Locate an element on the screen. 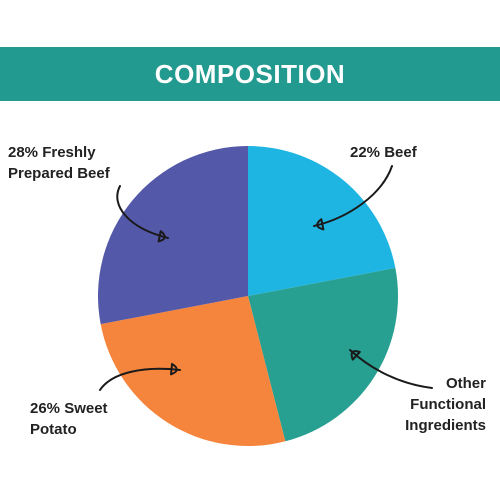  arrow-beef is located at coordinates (353, 198).